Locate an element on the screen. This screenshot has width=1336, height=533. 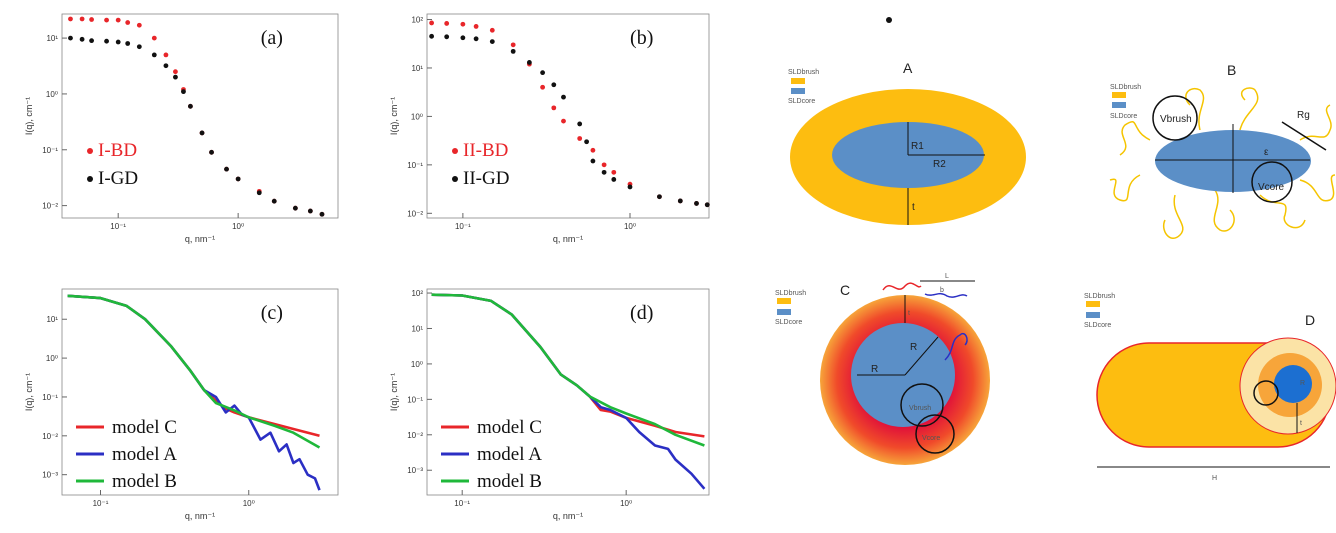
diagram-label: L is located at coordinates (947, 276).